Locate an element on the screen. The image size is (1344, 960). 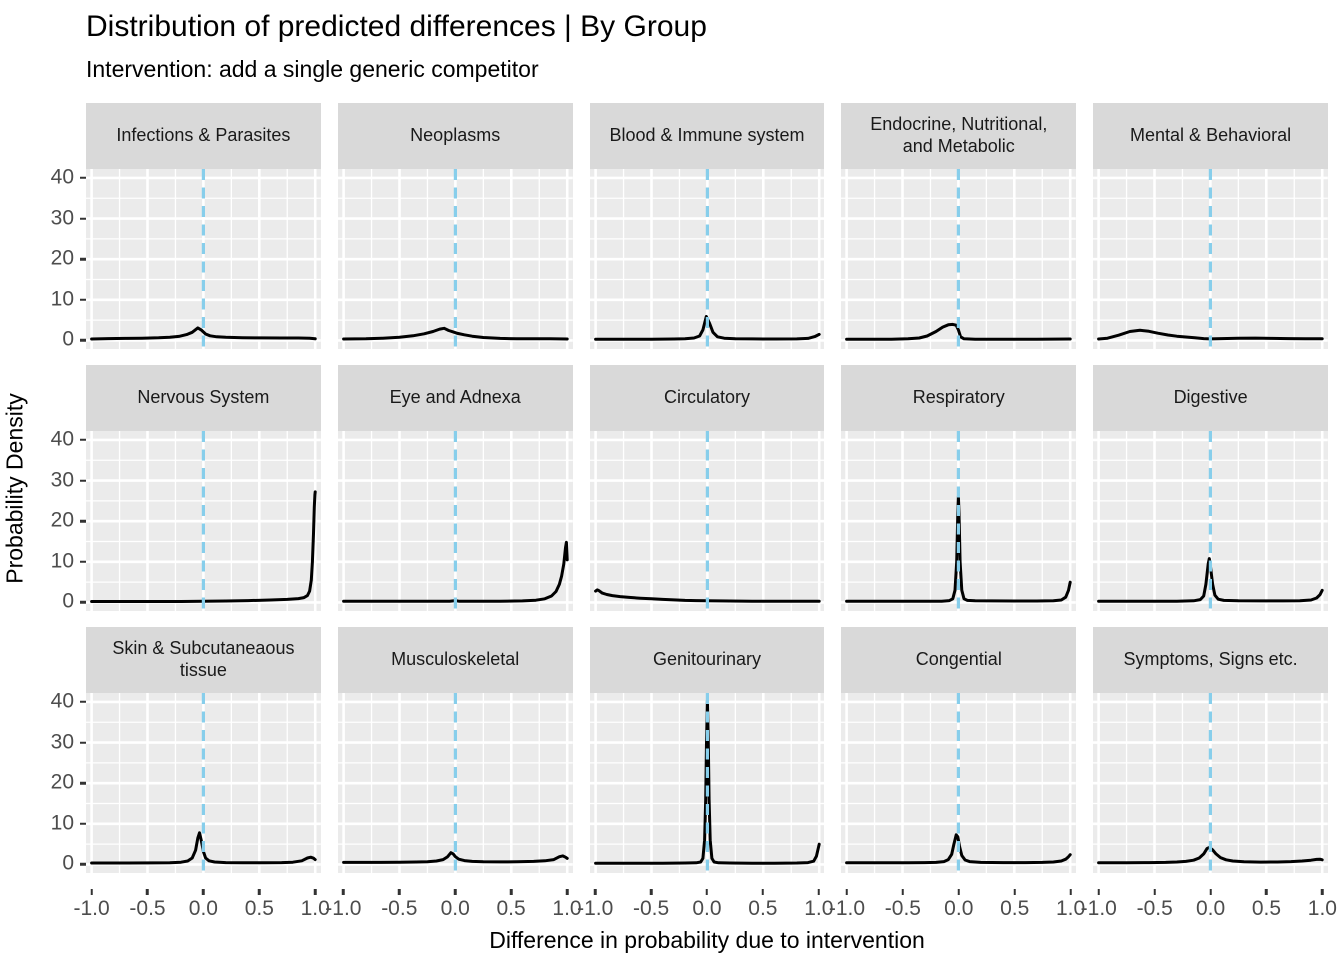
facet-nervous-system: Nervous System is located at coordinates (203, 488).